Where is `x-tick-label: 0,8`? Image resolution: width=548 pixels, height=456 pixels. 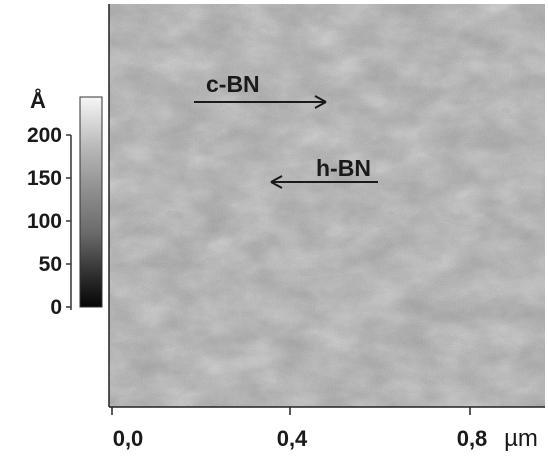
x-tick-label: 0,8 is located at coordinates (472, 438).